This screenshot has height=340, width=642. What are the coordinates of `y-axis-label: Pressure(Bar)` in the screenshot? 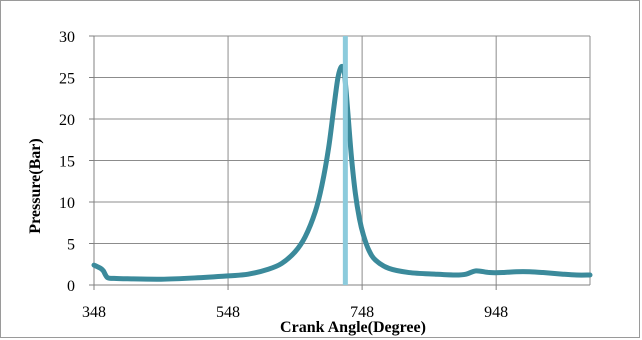 It's located at (35, 185).